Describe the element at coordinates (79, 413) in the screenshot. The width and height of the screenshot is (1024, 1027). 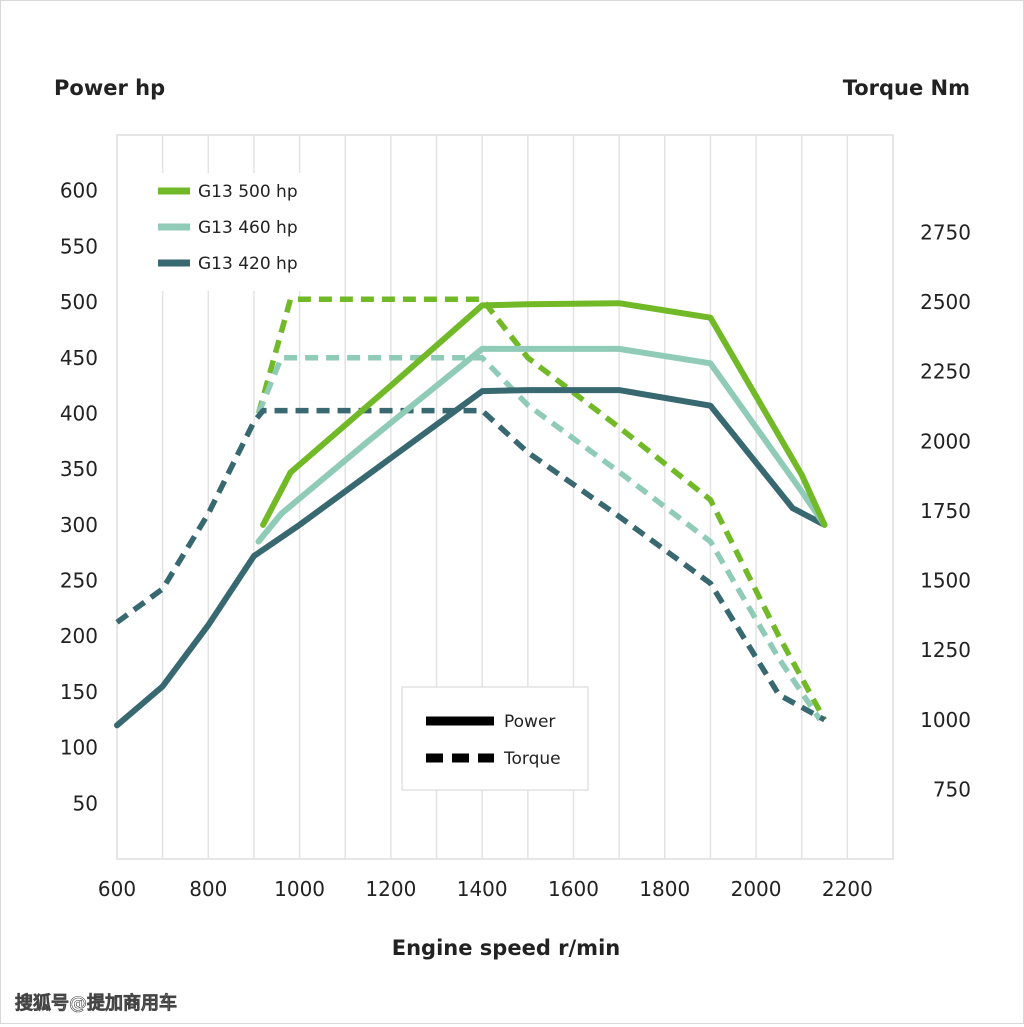
I see `left-y-tick-label: 400` at that location.